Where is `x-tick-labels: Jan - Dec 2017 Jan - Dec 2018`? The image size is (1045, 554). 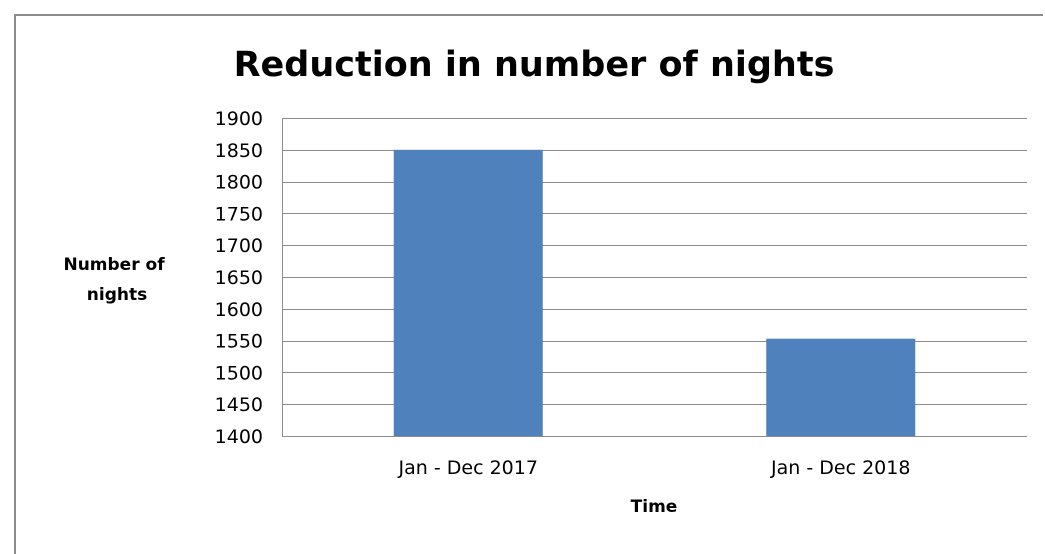
x-tick-labels: Jan - Dec 2017 Jan - Dec 2018 is located at coordinates (654, 468).